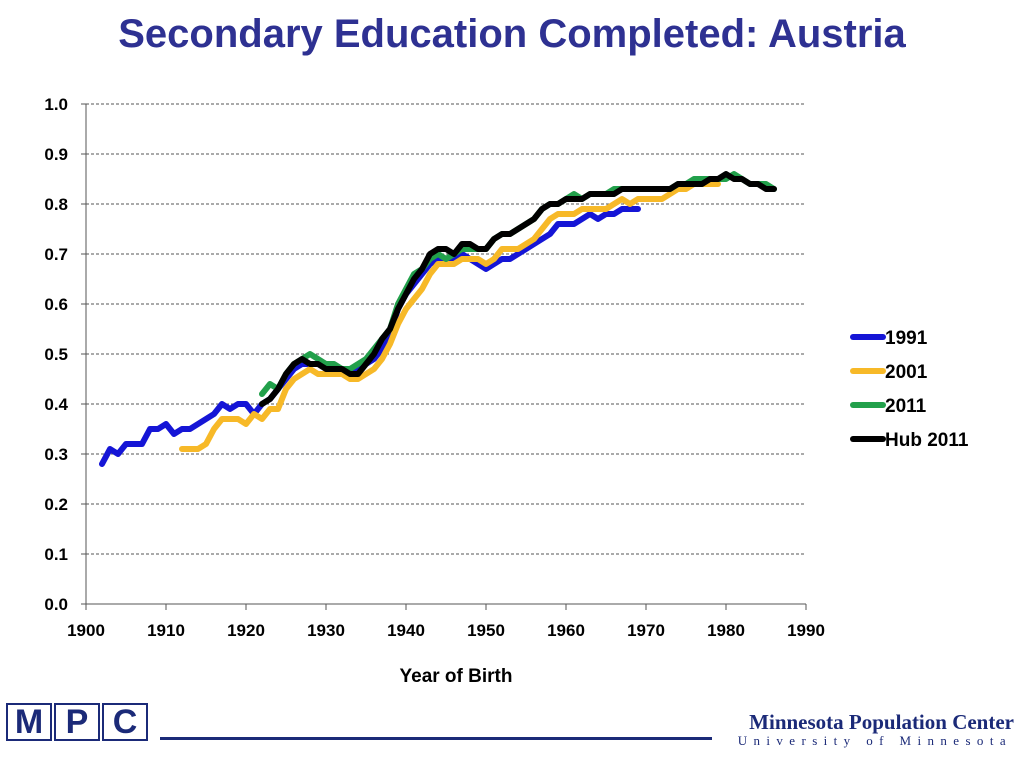  What do you see at coordinates (56, 154) in the screenshot?
I see `y-tick-label: 0.9` at bounding box center [56, 154].